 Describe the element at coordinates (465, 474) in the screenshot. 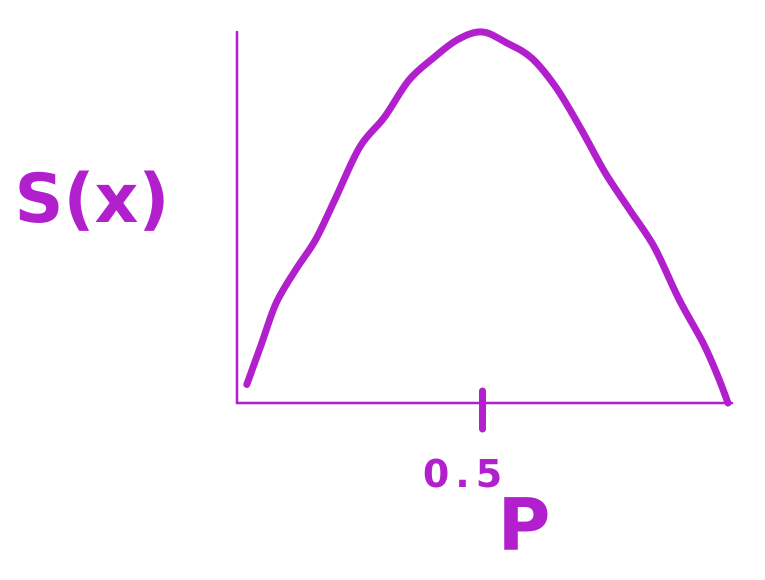

I see `x-tick-label: 0.5` at that location.